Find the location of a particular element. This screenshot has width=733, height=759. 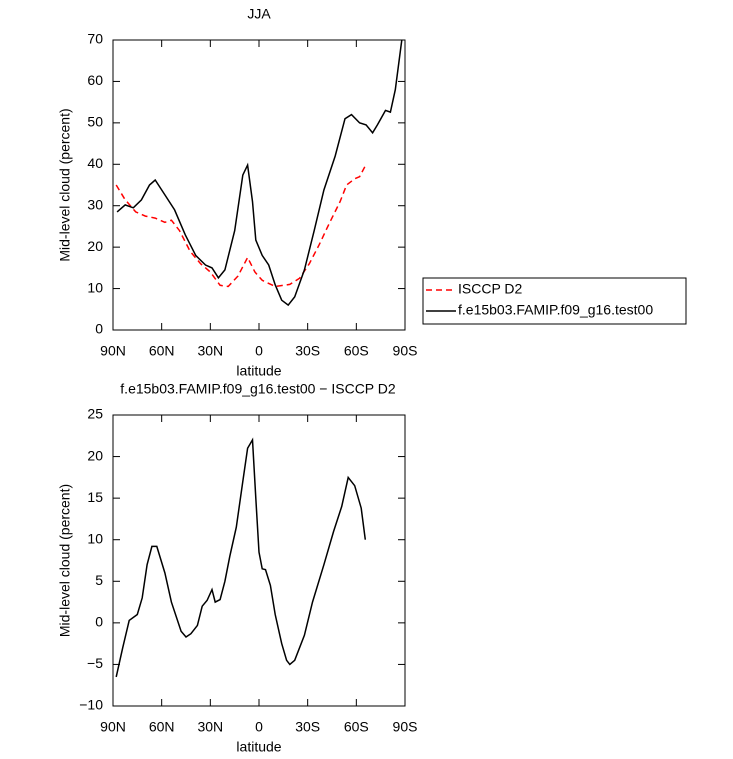

chart-title: JJA is located at coordinates (259, 14).